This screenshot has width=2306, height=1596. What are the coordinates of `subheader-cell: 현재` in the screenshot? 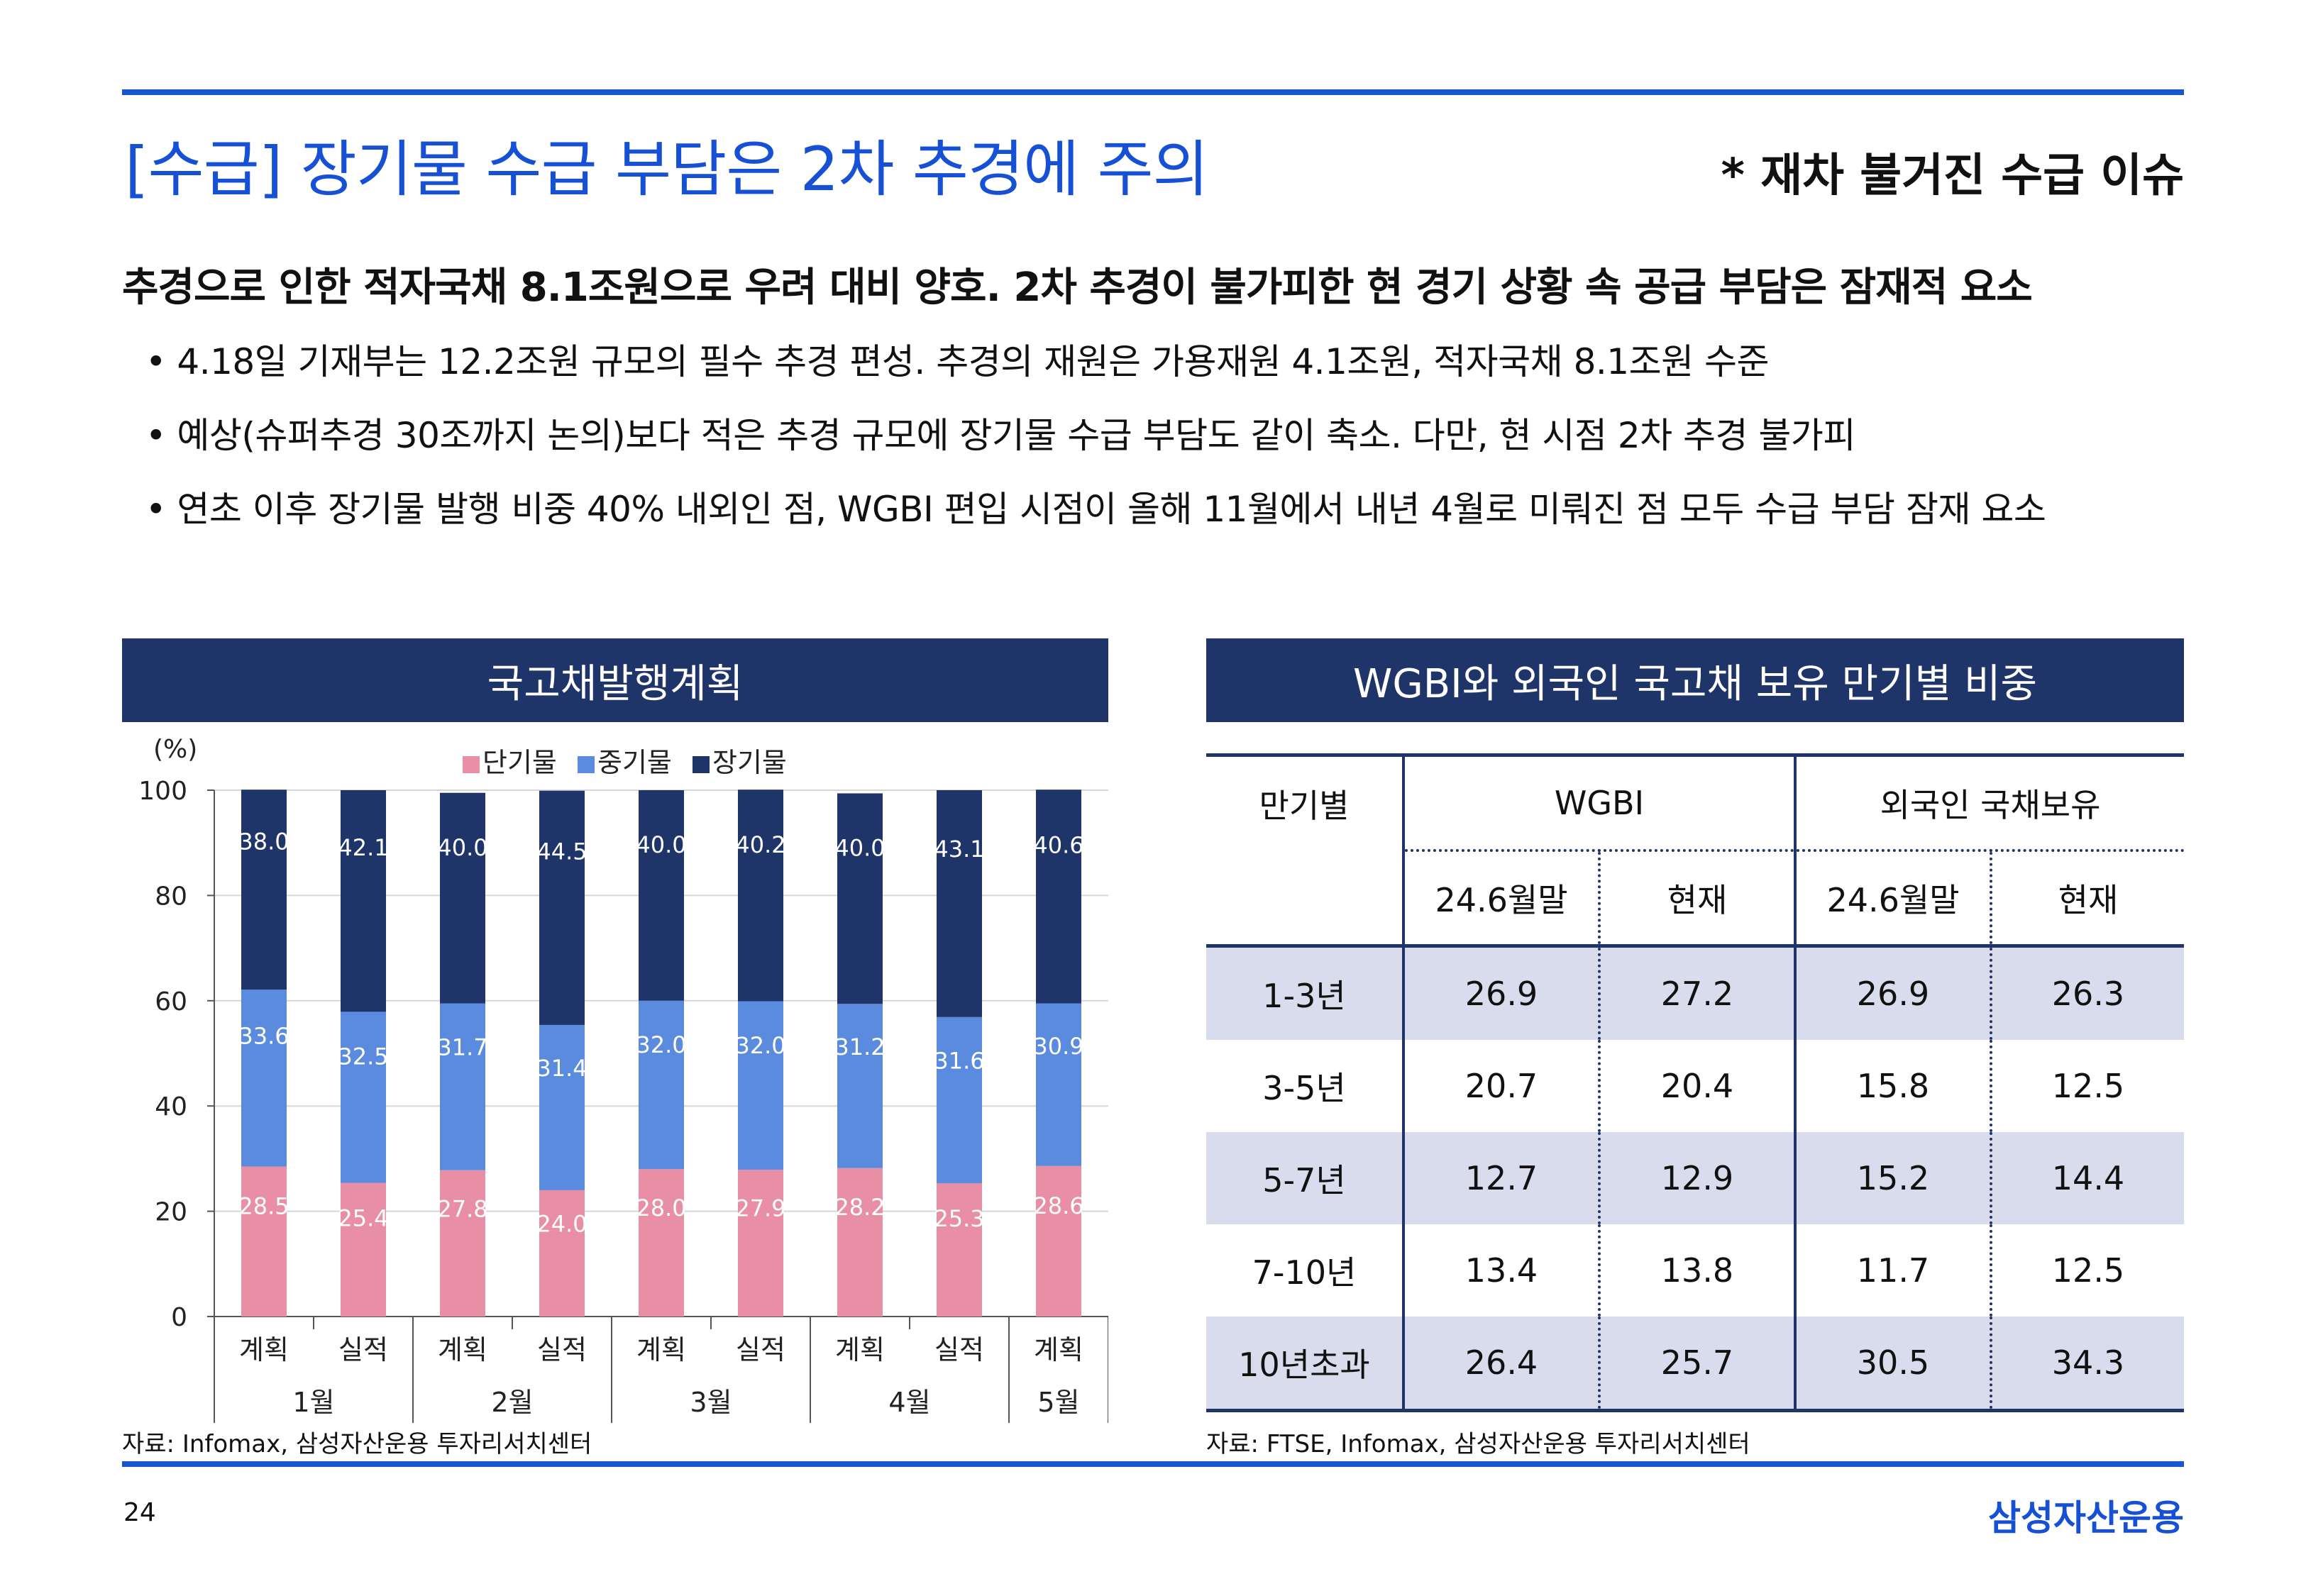 It's located at (1698, 899).